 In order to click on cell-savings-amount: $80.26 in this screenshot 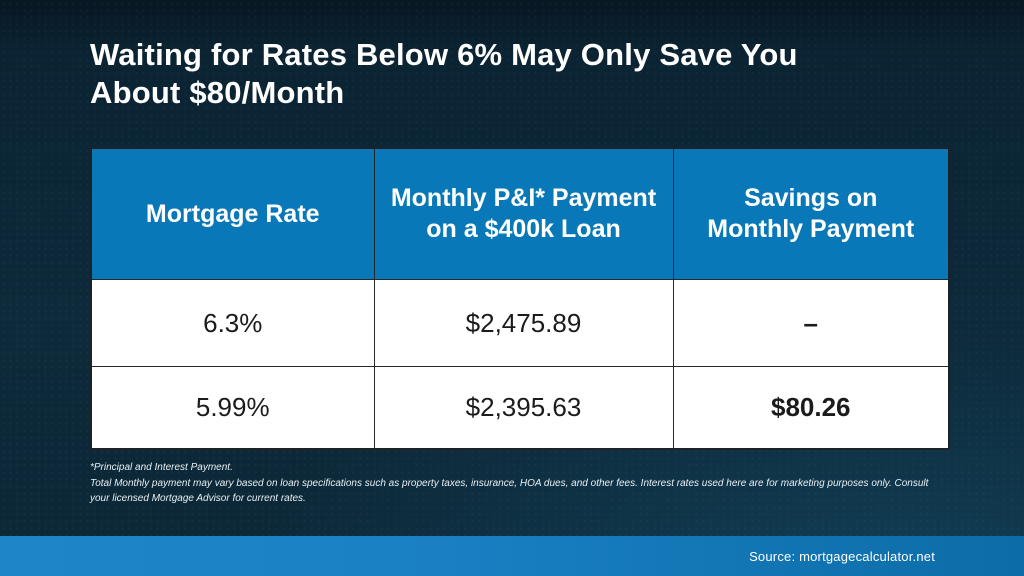, I will do `click(811, 408)`.